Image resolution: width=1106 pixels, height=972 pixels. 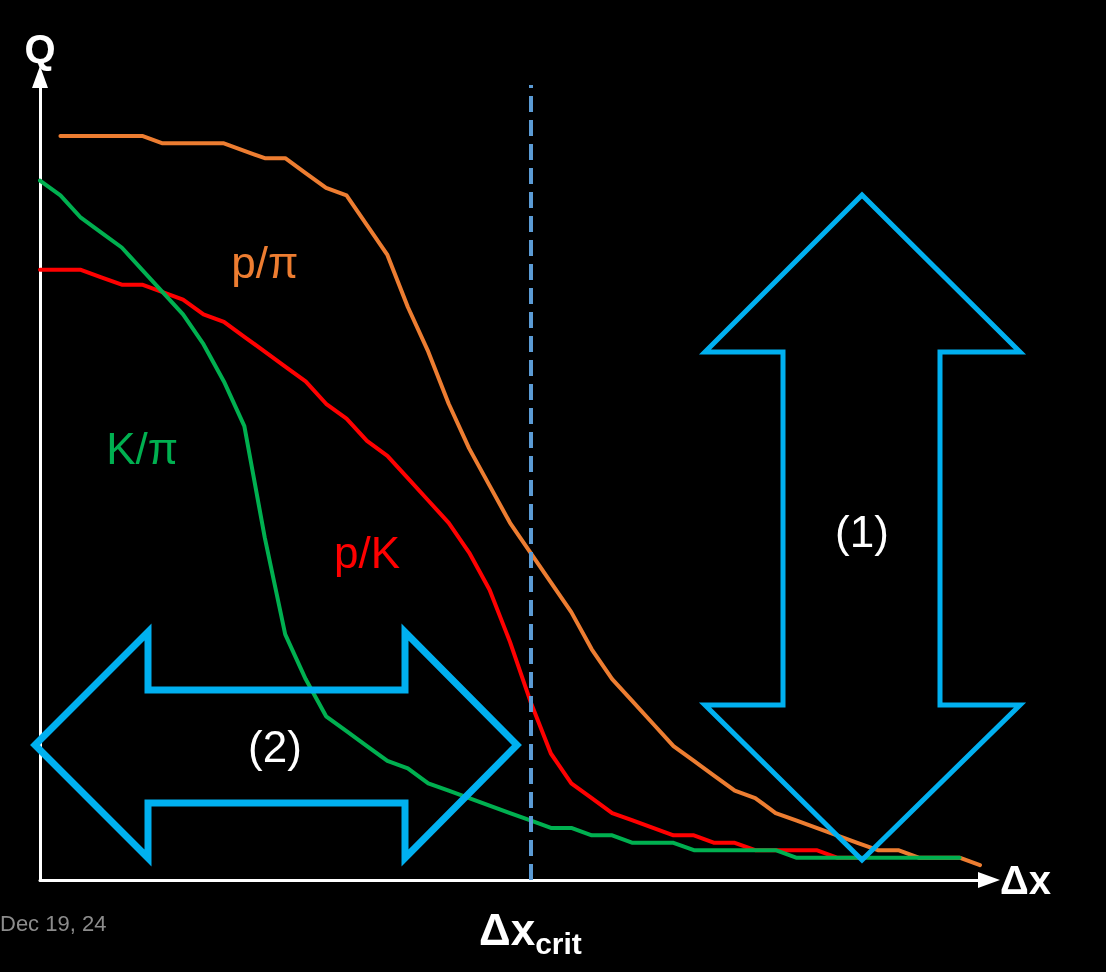 I want to click on series-label: p/π, so click(x=265, y=262).